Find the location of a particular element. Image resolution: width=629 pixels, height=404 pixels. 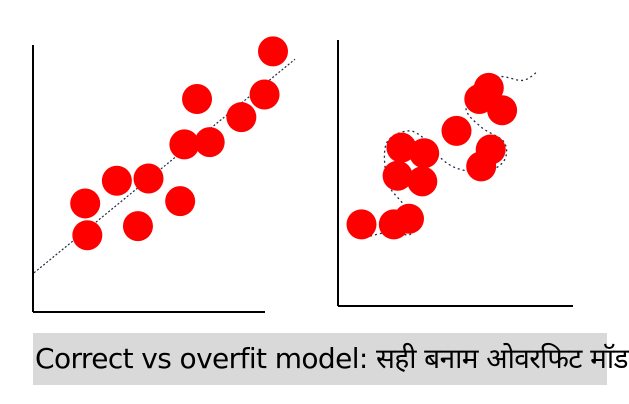

caption-background is located at coordinates (320, 359).